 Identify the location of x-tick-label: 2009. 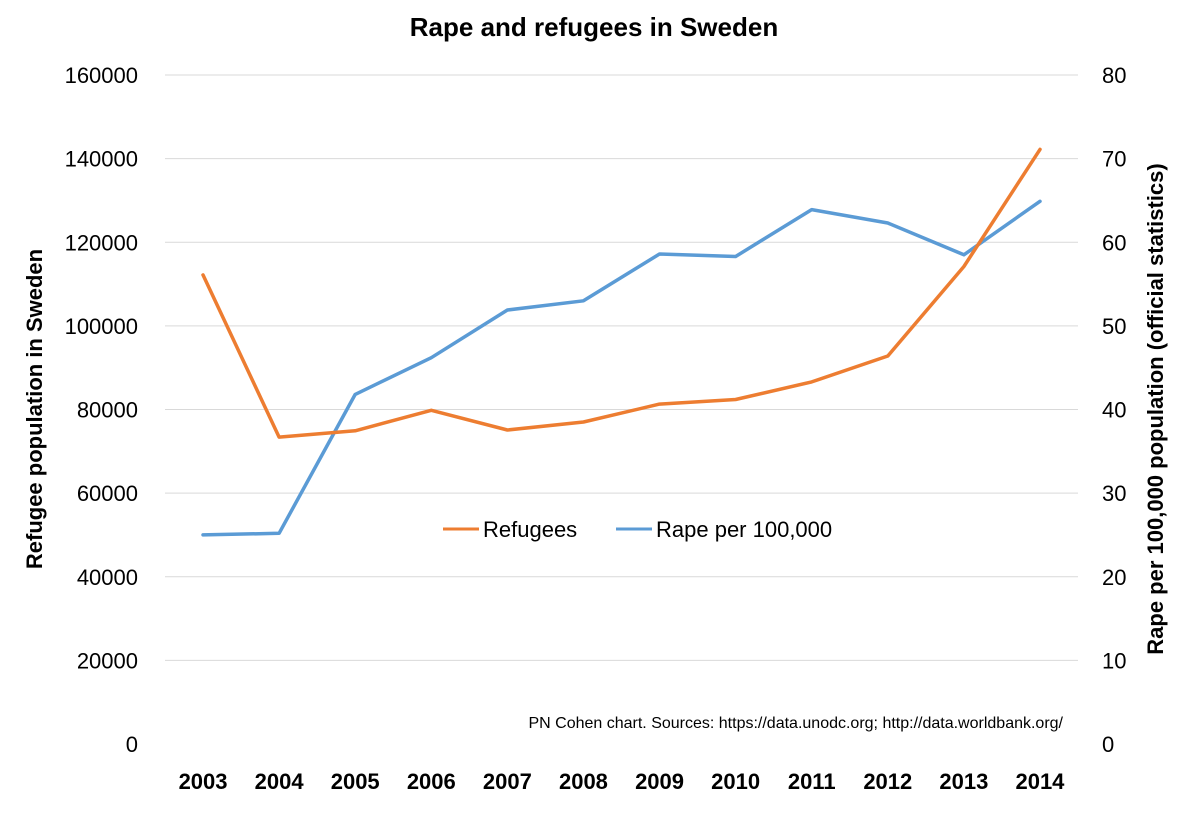
(659, 781).